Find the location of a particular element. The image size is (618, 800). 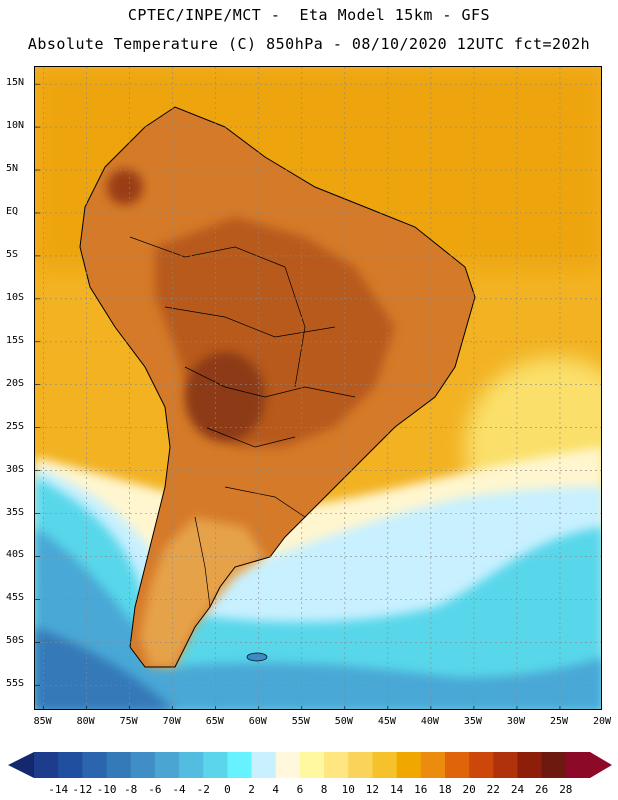

colorbar-tick-label: -10 is located at coordinates (106, 789).